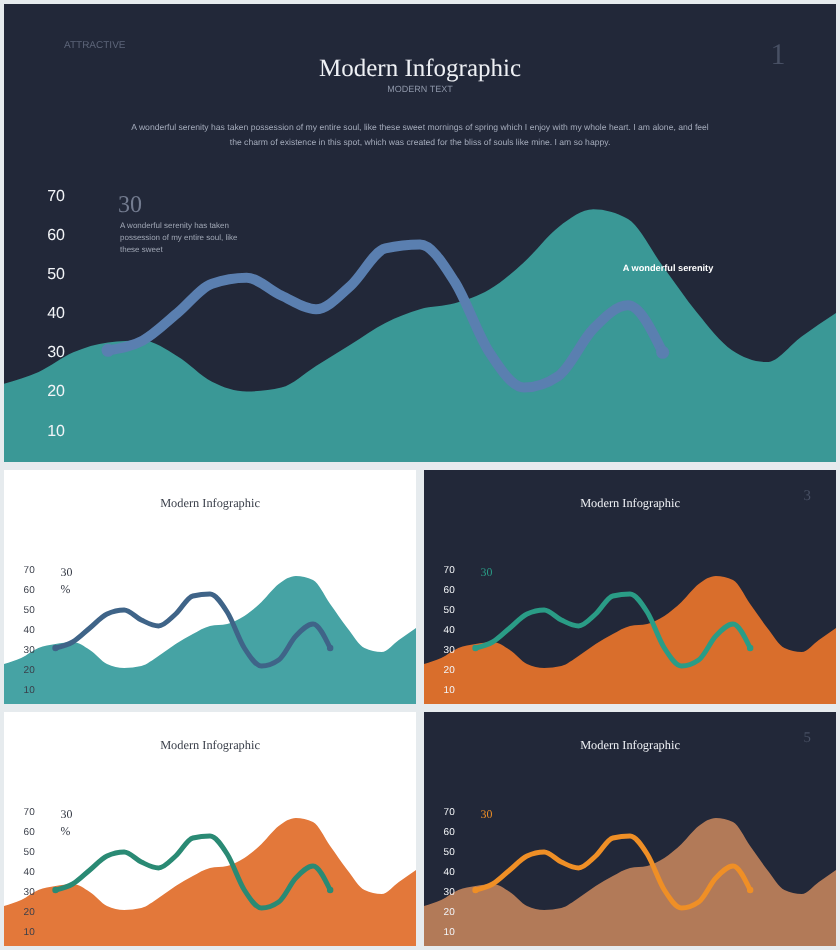  What do you see at coordinates (130, 204) in the screenshot?
I see `annotation: 30` at bounding box center [130, 204].